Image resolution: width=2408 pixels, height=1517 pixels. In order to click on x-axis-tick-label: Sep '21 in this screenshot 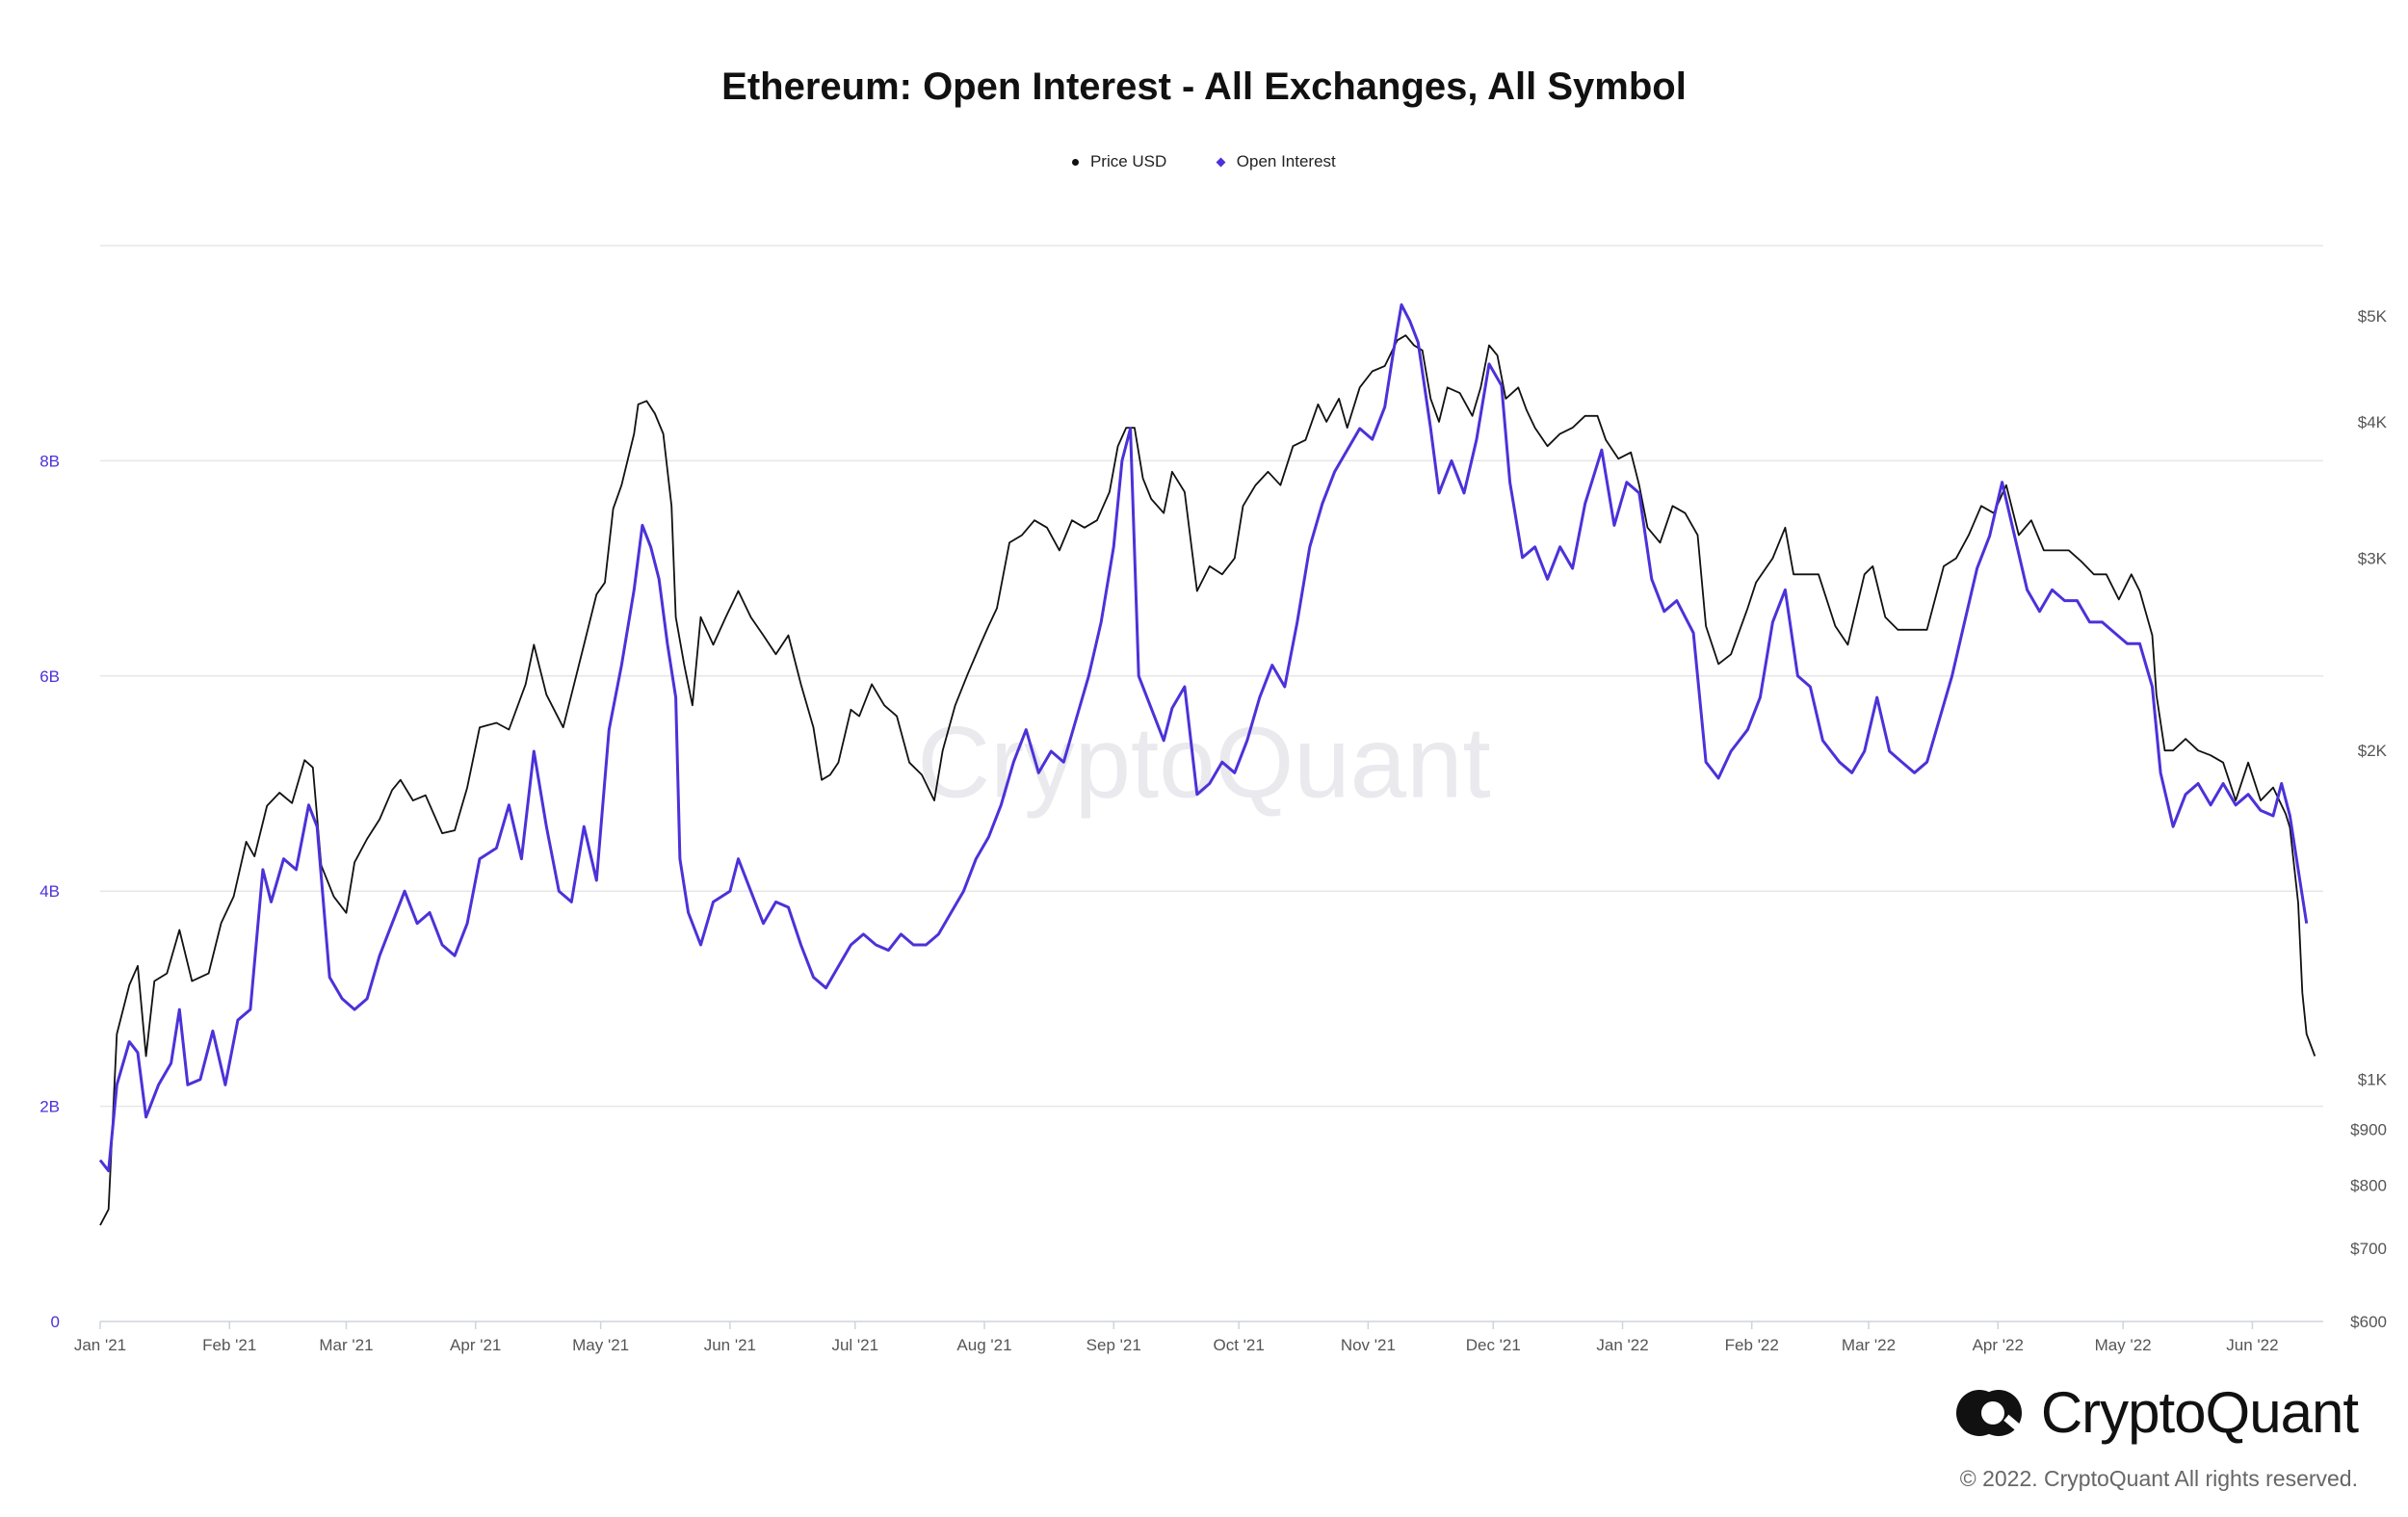, I will do `click(1113, 1345)`.